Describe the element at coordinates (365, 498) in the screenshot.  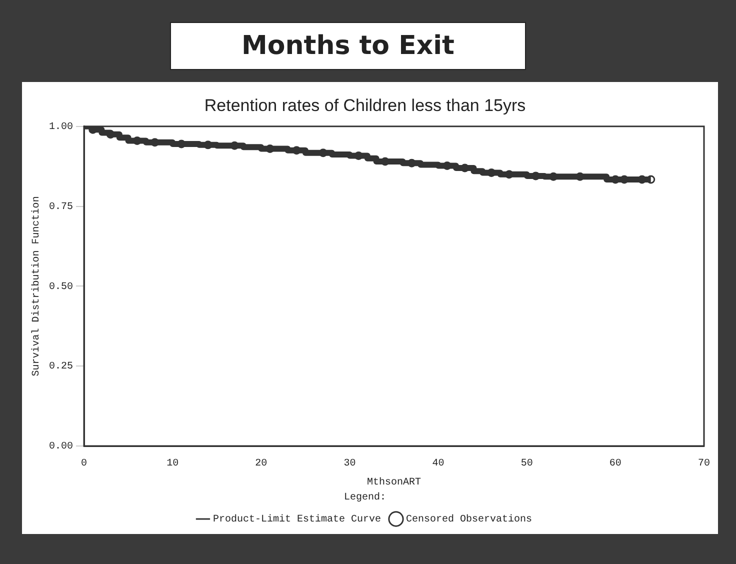
I see `legend-title: Legend:` at that location.